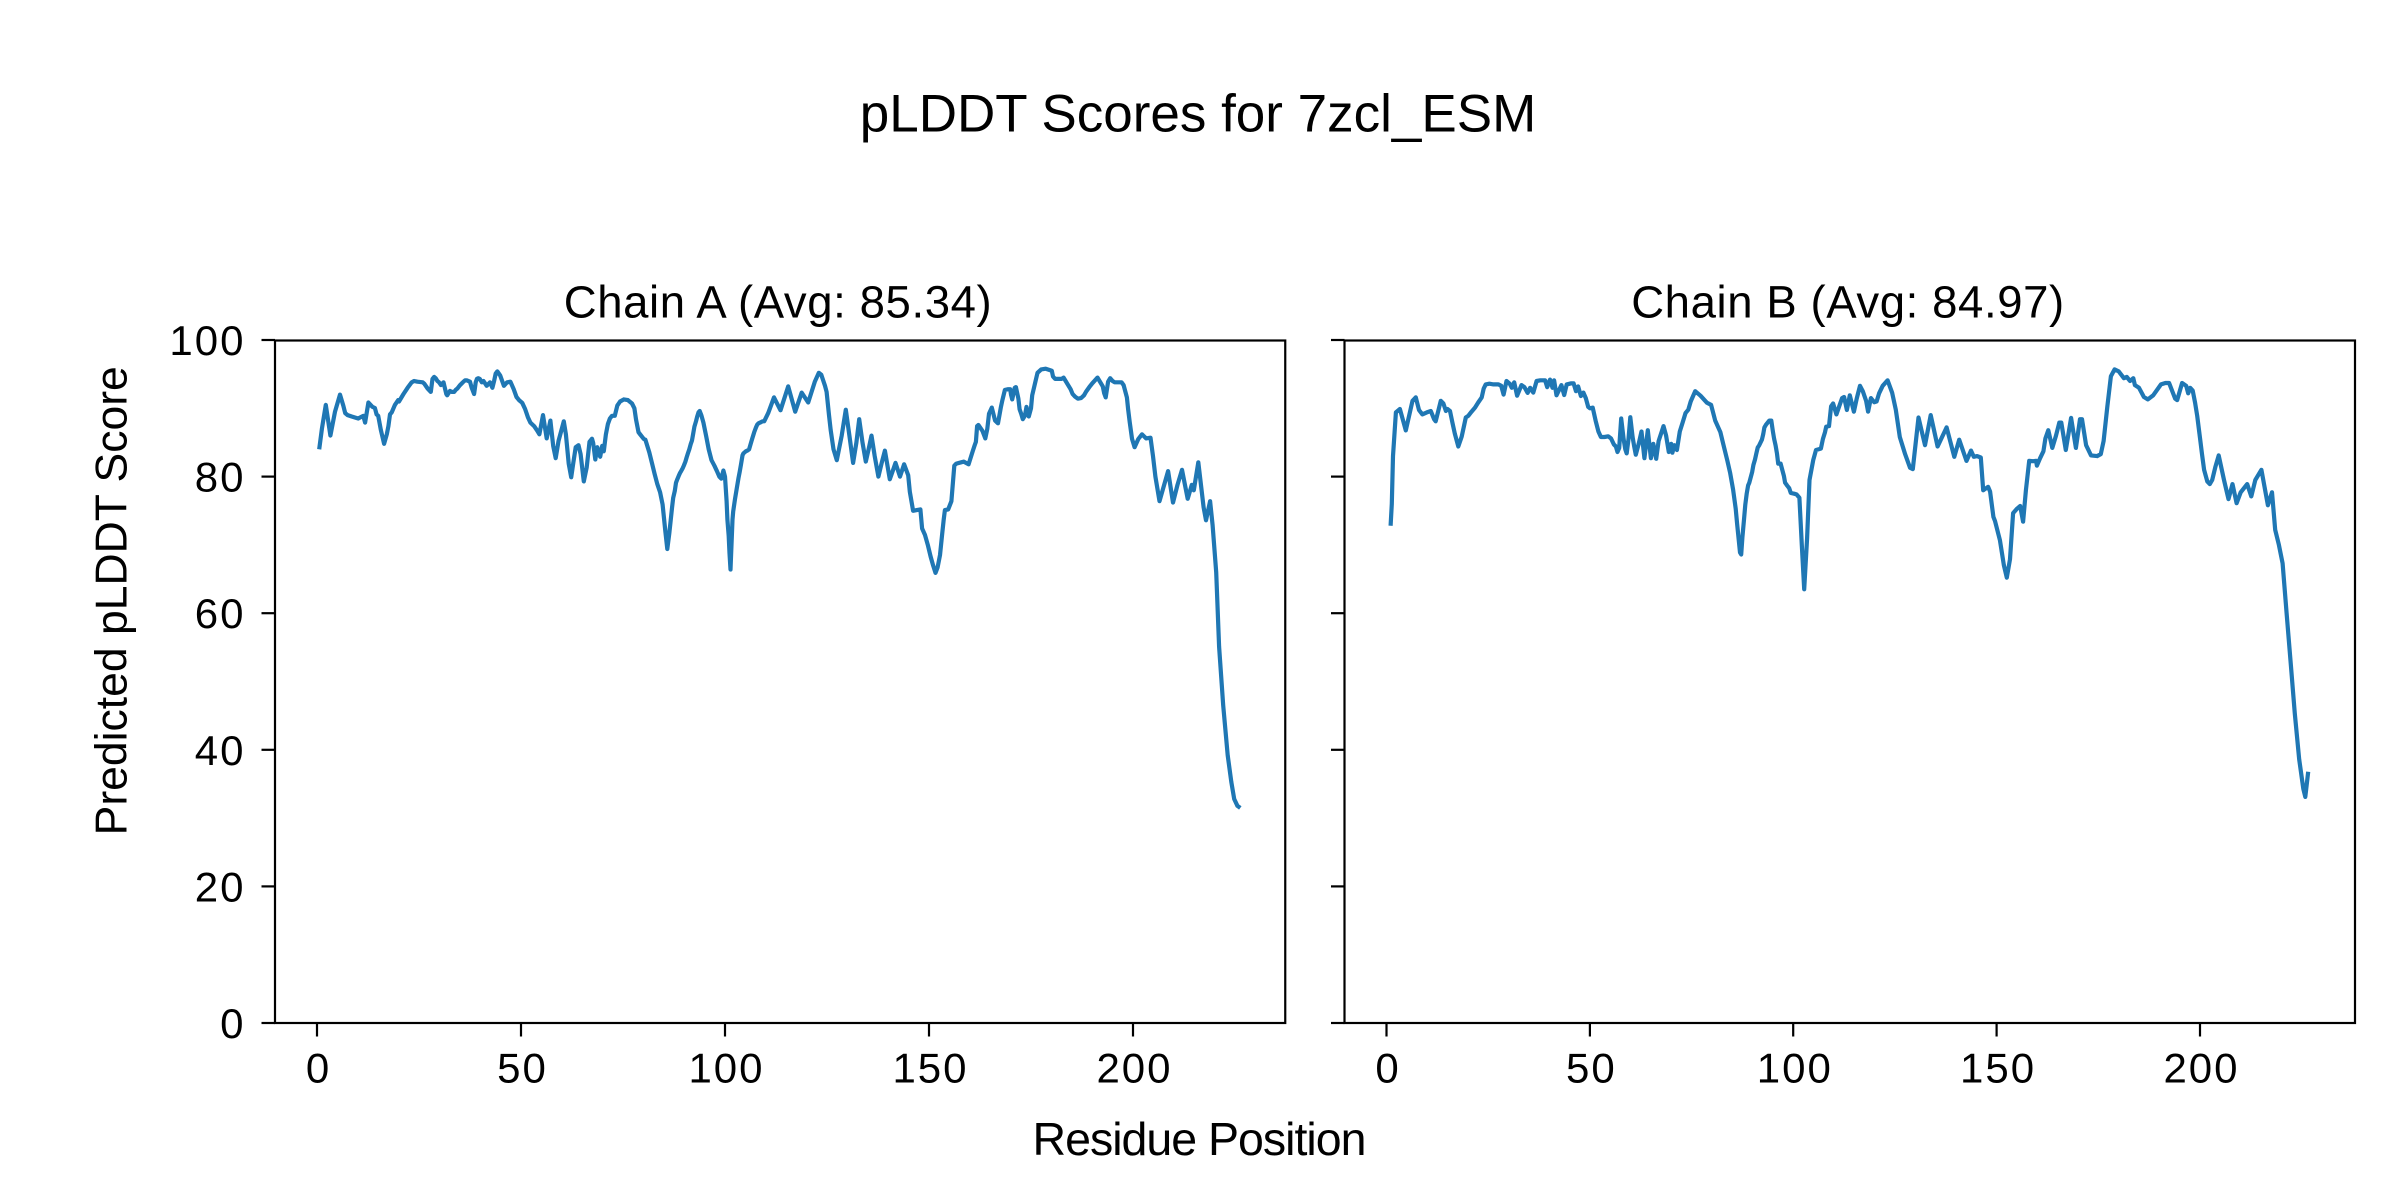 Image resolution: width=2400 pixels, height=1200 pixels. Describe the element at coordinates (1848, 301) in the screenshot. I see `svg-text: Chain B (Avg: 84.97)` at that location.